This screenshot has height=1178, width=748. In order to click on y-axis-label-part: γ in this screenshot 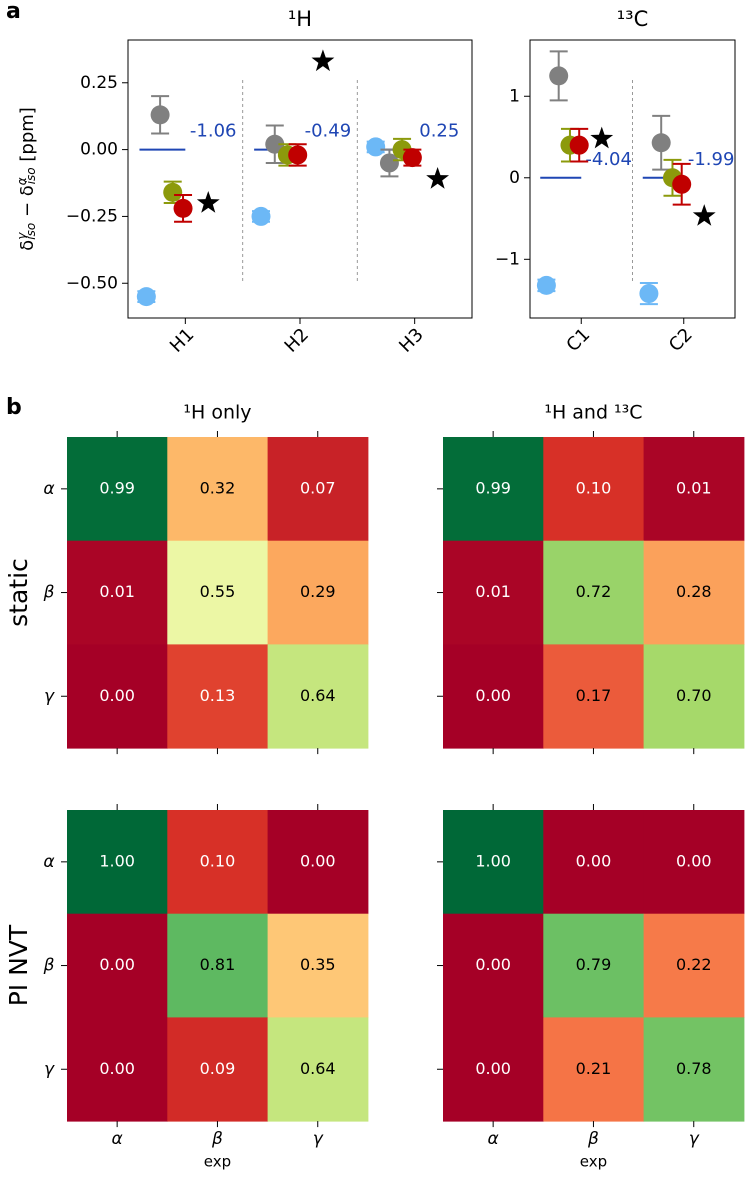, I will do `click(22, 236)`.